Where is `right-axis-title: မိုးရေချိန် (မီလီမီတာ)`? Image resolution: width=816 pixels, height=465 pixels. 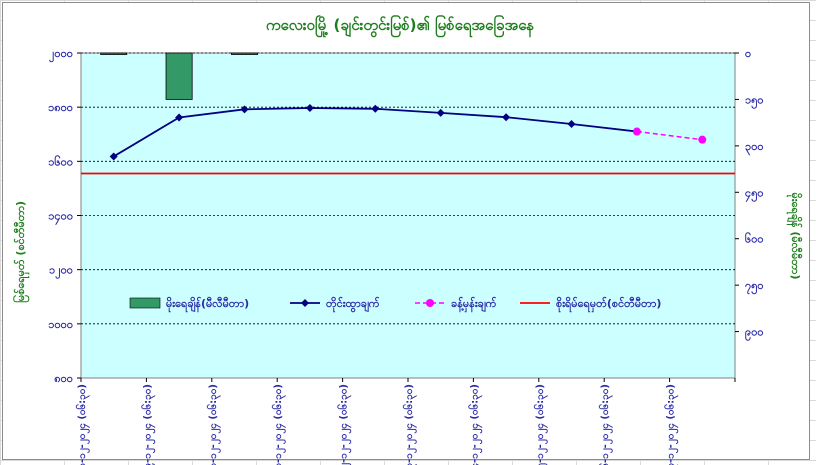
right-axis-title: မိုးရေချိန် (မီလီမီတာ) is located at coordinates (794, 236).